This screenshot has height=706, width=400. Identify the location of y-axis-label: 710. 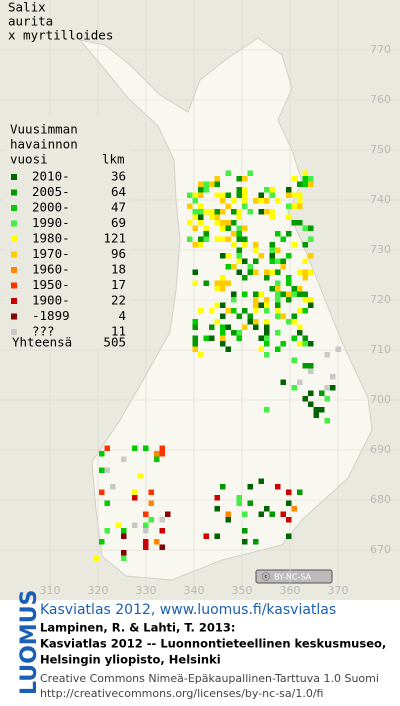
(380, 349).